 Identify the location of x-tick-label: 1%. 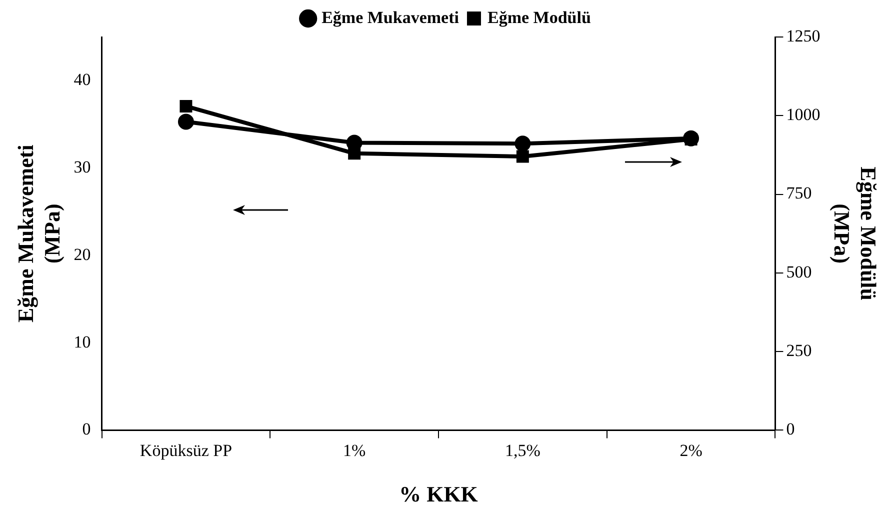
(354, 450).